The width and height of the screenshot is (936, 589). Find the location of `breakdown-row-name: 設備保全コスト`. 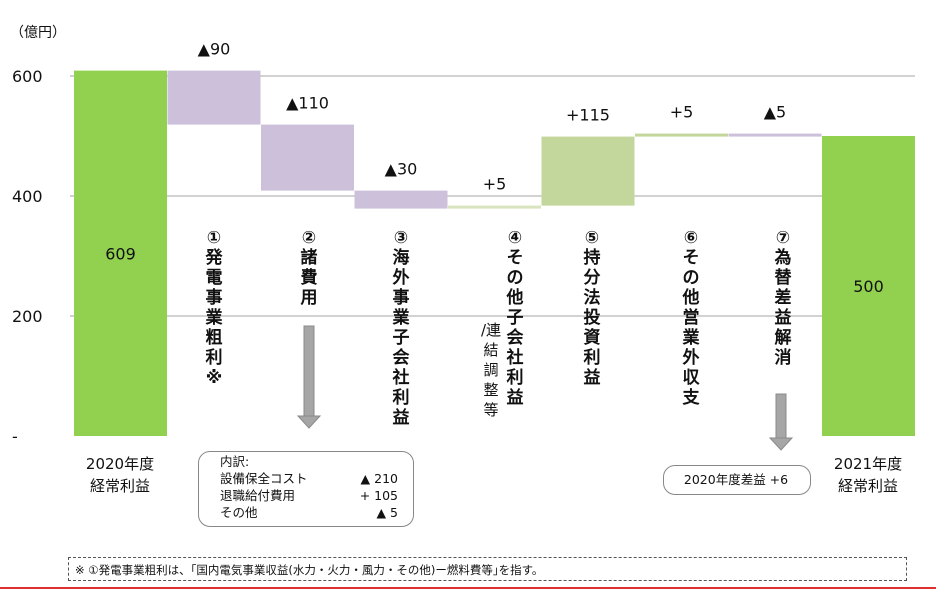

breakdown-row-name: 設備保全コスト is located at coordinates (264, 478).